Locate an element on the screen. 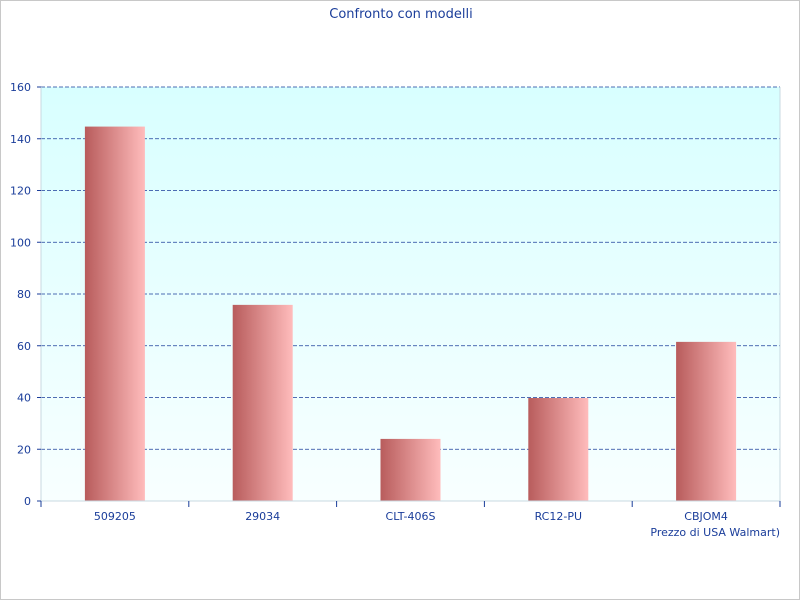  y-tick-label: 100 is located at coordinates (20, 242).